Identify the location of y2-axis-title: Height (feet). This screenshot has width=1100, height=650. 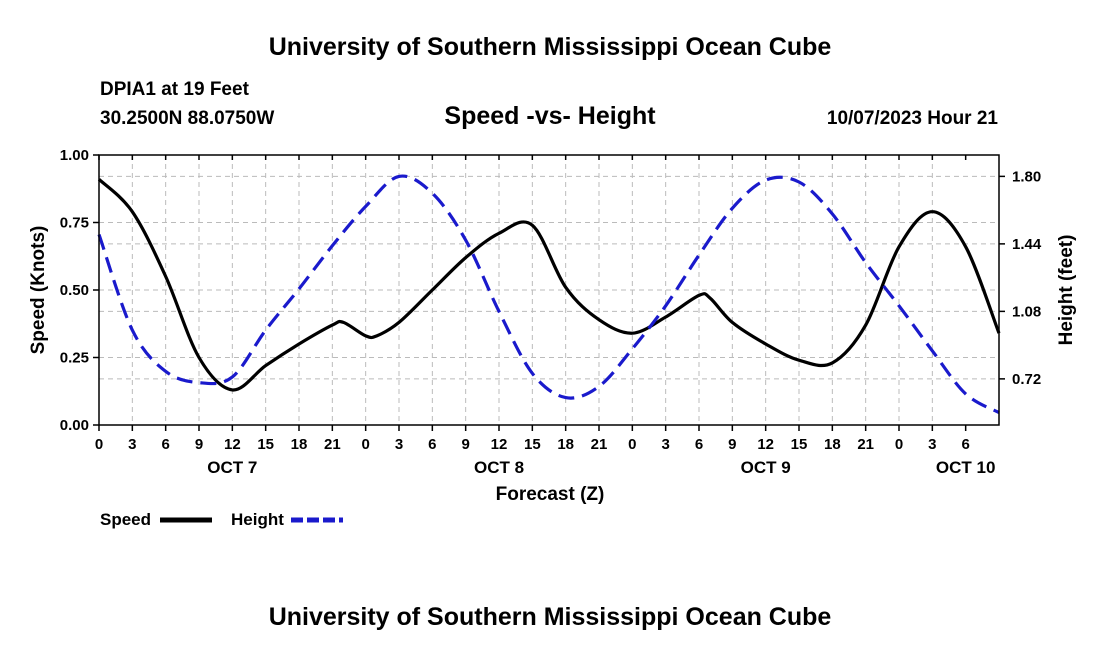
(1066, 290).